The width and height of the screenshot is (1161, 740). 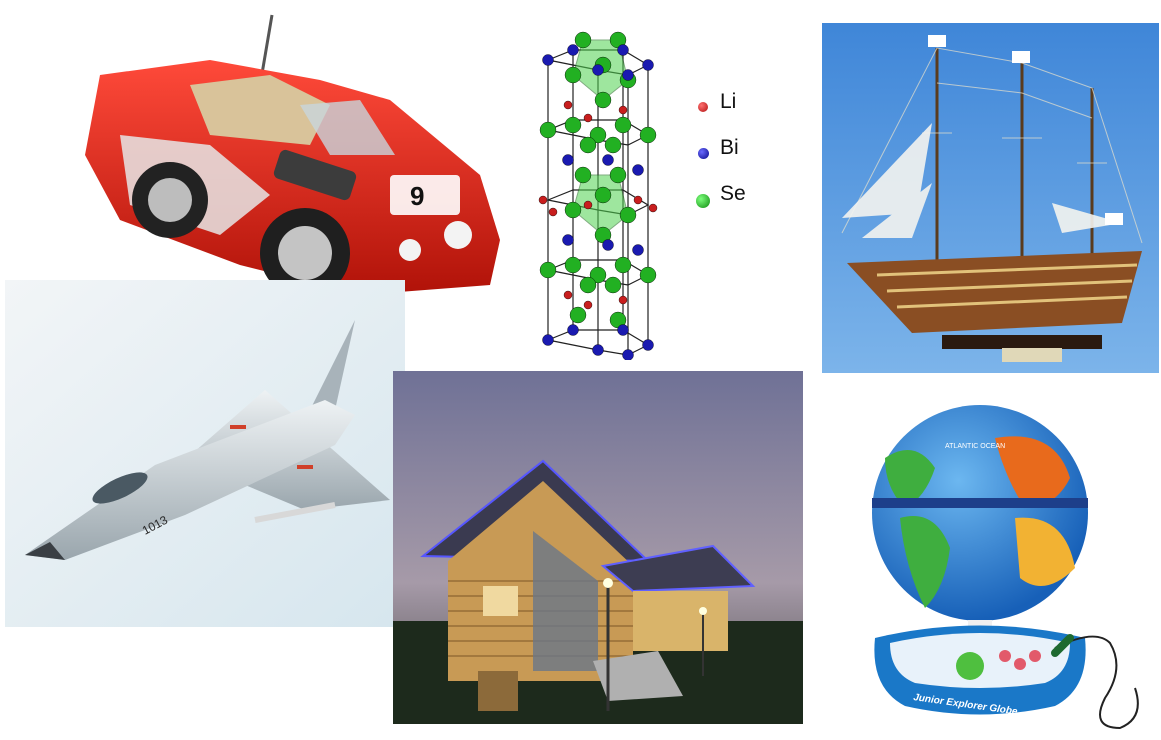 I want to click on veranda, so click(x=680, y=621).